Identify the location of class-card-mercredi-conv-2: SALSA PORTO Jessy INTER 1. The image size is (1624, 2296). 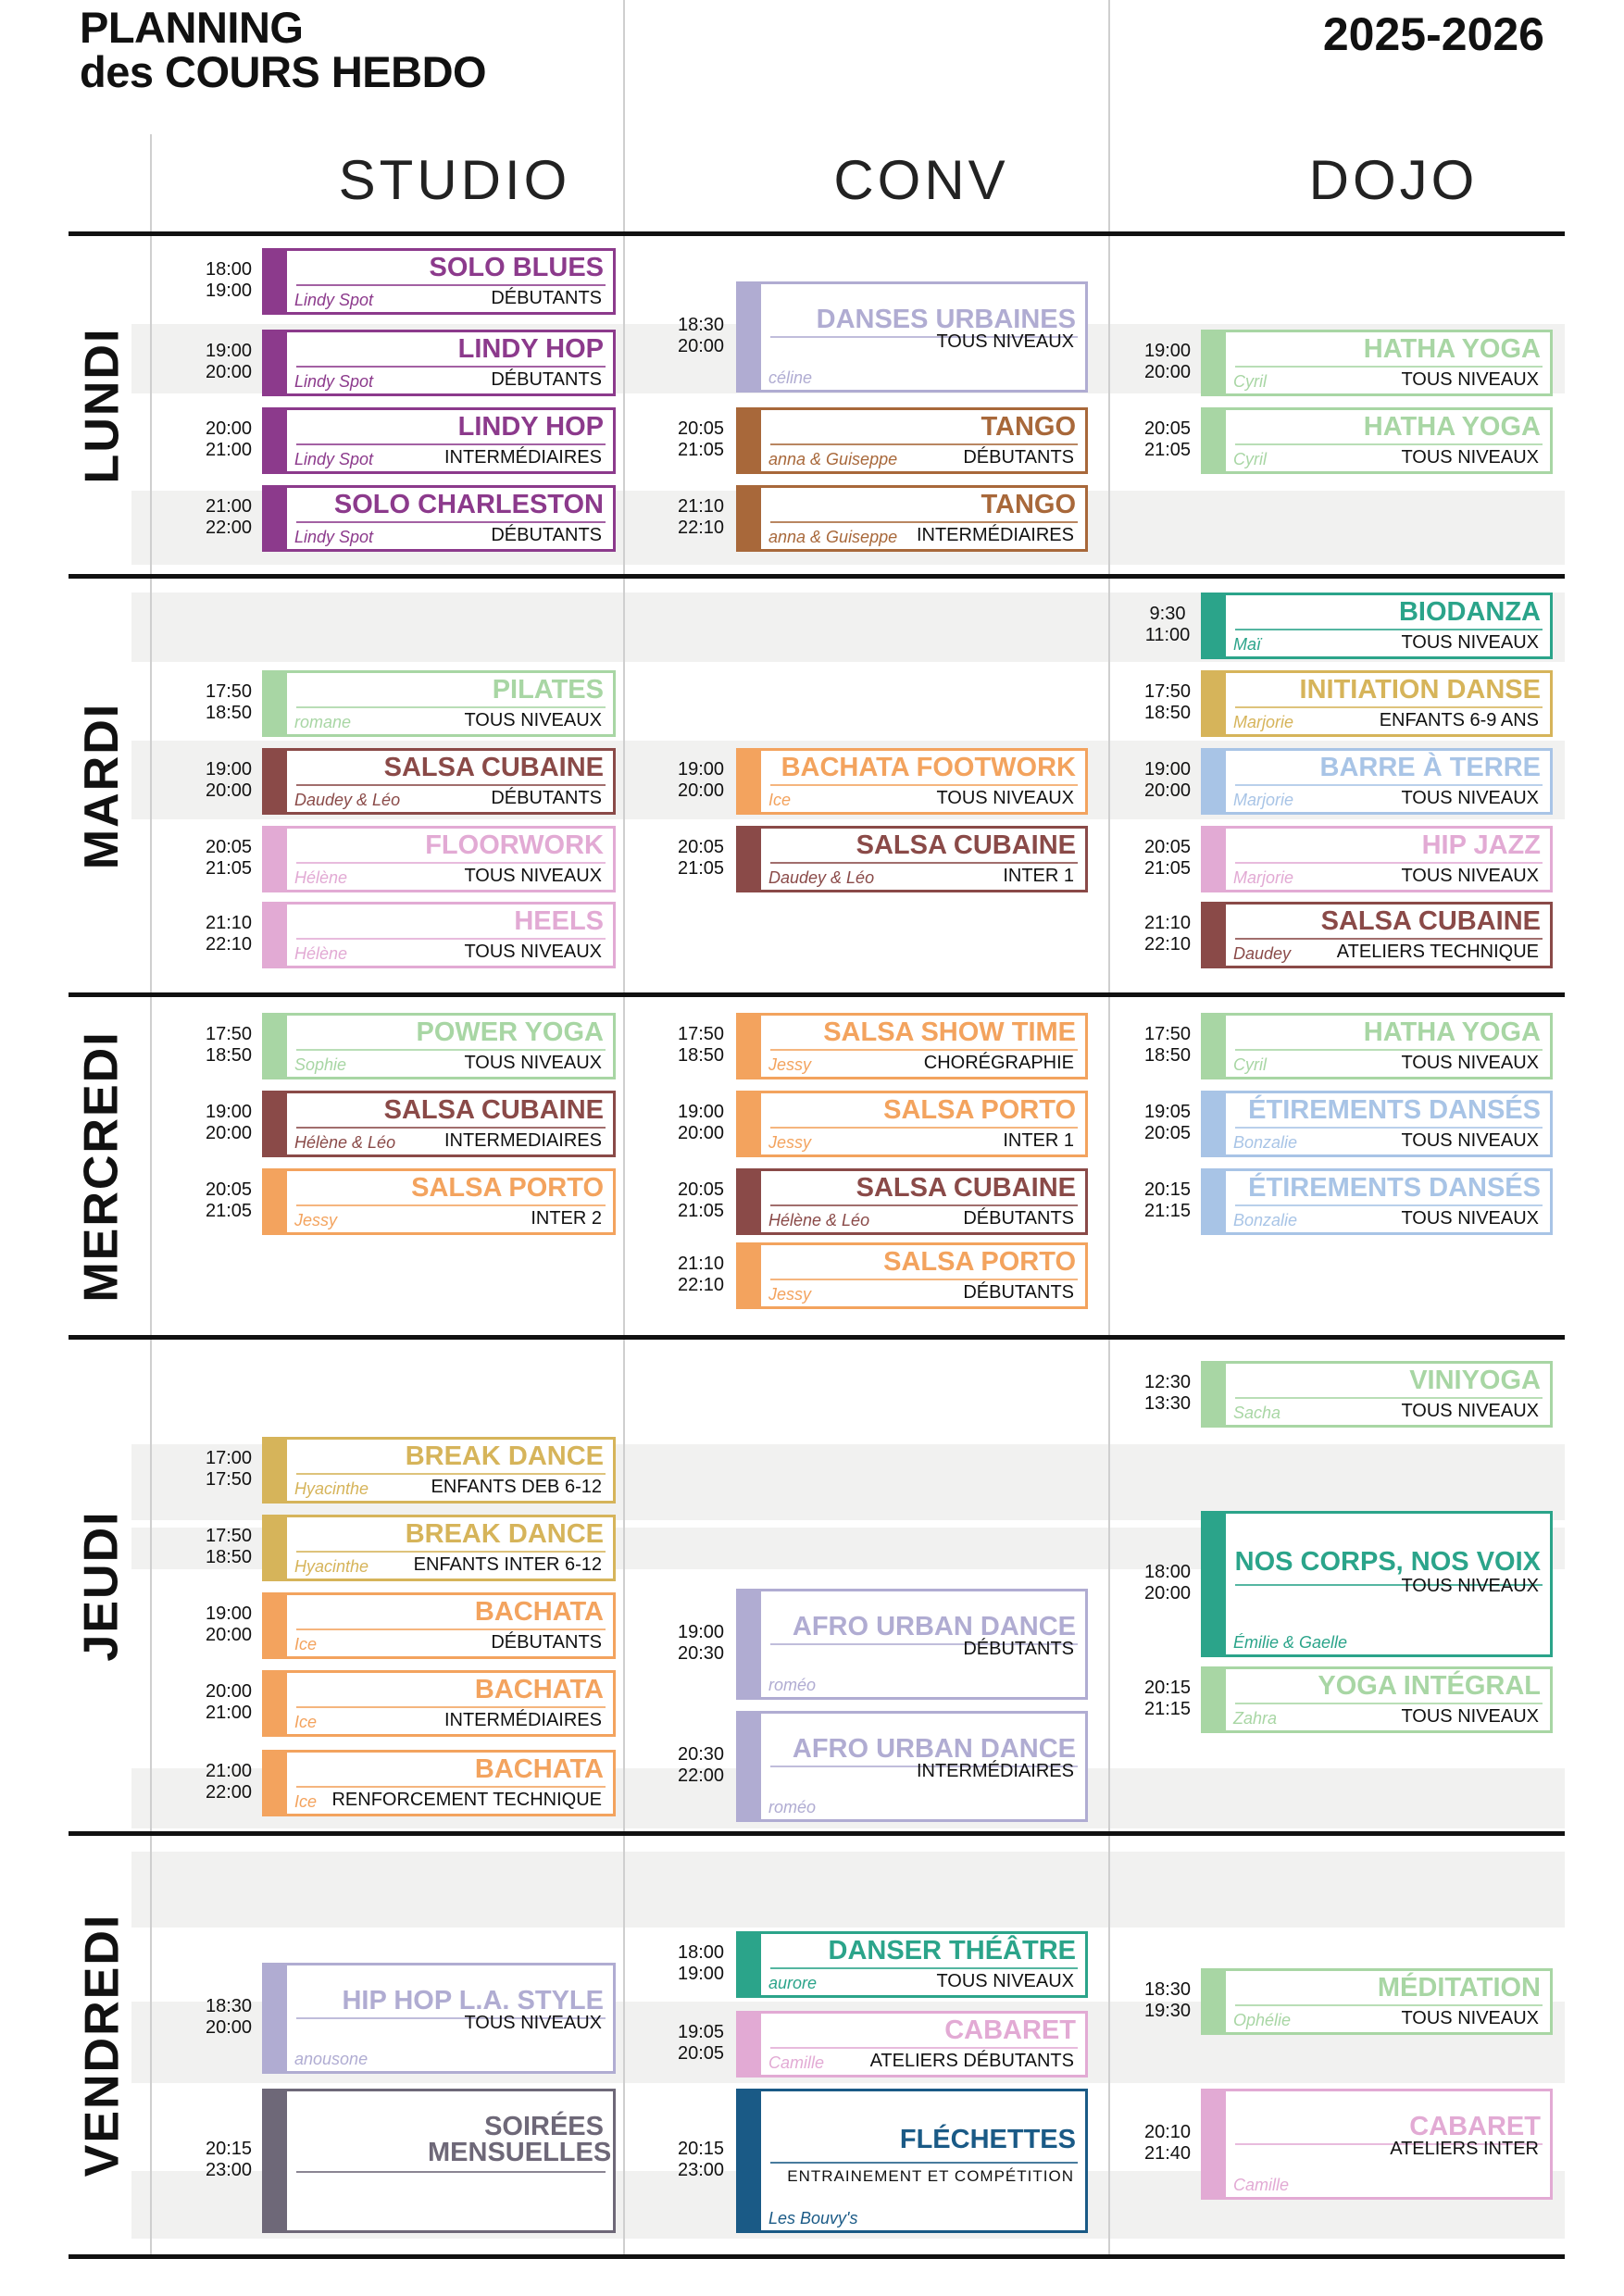
(912, 1124).